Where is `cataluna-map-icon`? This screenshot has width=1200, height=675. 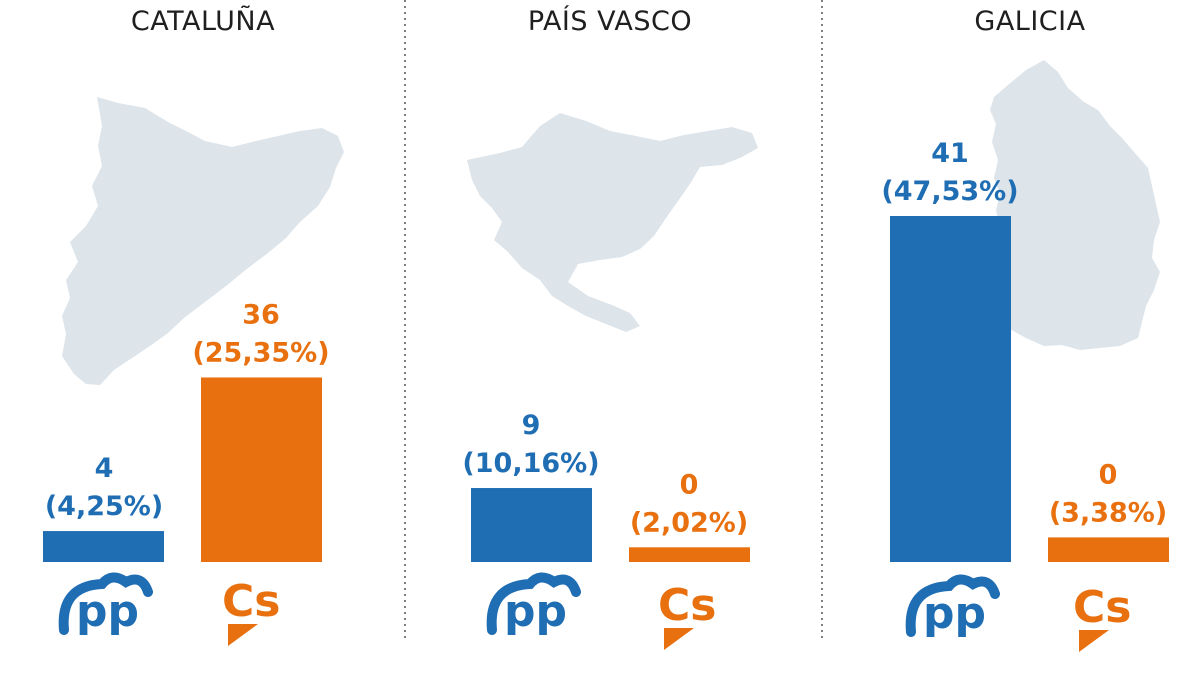
cataluna-map-icon is located at coordinates (203, 241).